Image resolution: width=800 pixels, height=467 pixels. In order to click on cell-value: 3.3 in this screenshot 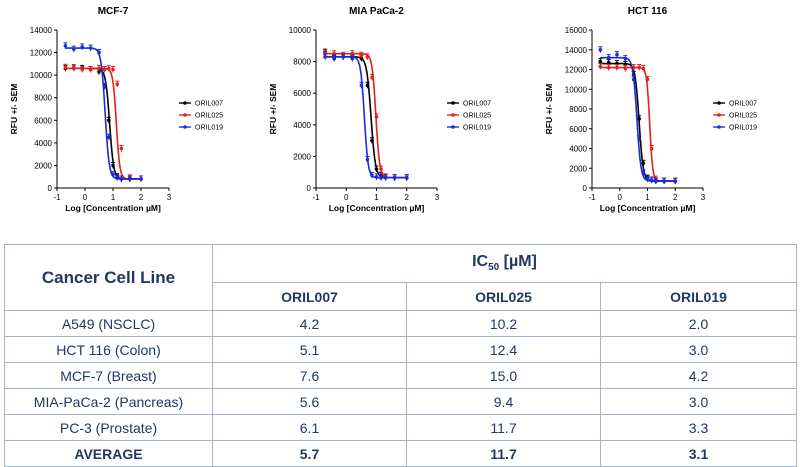, I will do `click(698, 427)`.